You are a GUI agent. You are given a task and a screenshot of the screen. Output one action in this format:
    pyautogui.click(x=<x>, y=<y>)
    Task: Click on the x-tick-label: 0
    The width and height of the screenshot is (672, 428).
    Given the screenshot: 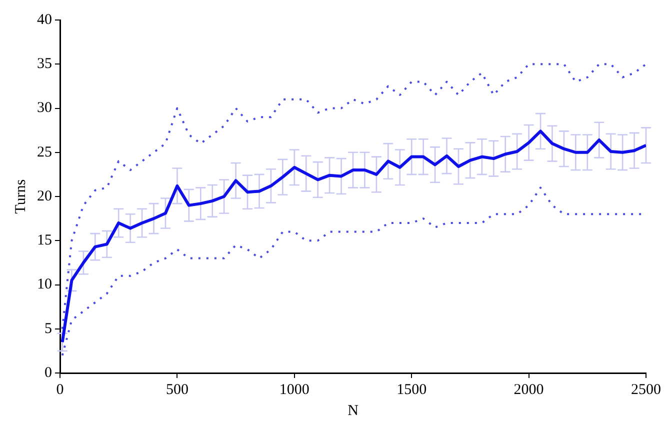 What is the action you would take?
    pyautogui.click(x=60, y=390)
    